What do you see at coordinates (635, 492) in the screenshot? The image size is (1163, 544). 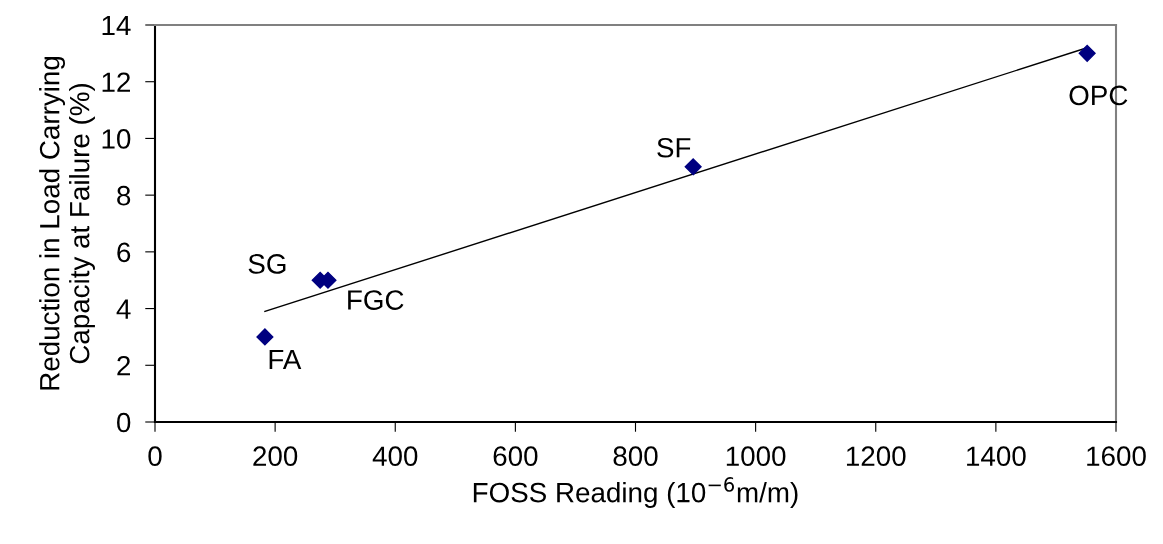 I see `x-axis-title: FOSS Reading (10$^{−6}$m/m)` at bounding box center [635, 492].